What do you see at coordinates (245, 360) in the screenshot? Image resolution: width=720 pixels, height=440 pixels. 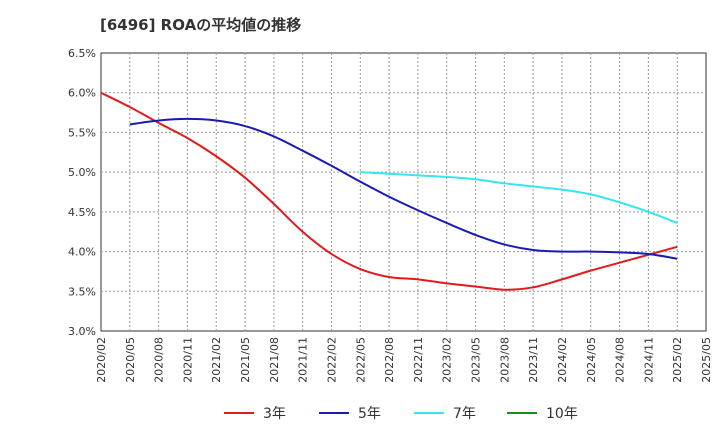 I see `x-tick-label: 2021/05` at bounding box center [245, 360].